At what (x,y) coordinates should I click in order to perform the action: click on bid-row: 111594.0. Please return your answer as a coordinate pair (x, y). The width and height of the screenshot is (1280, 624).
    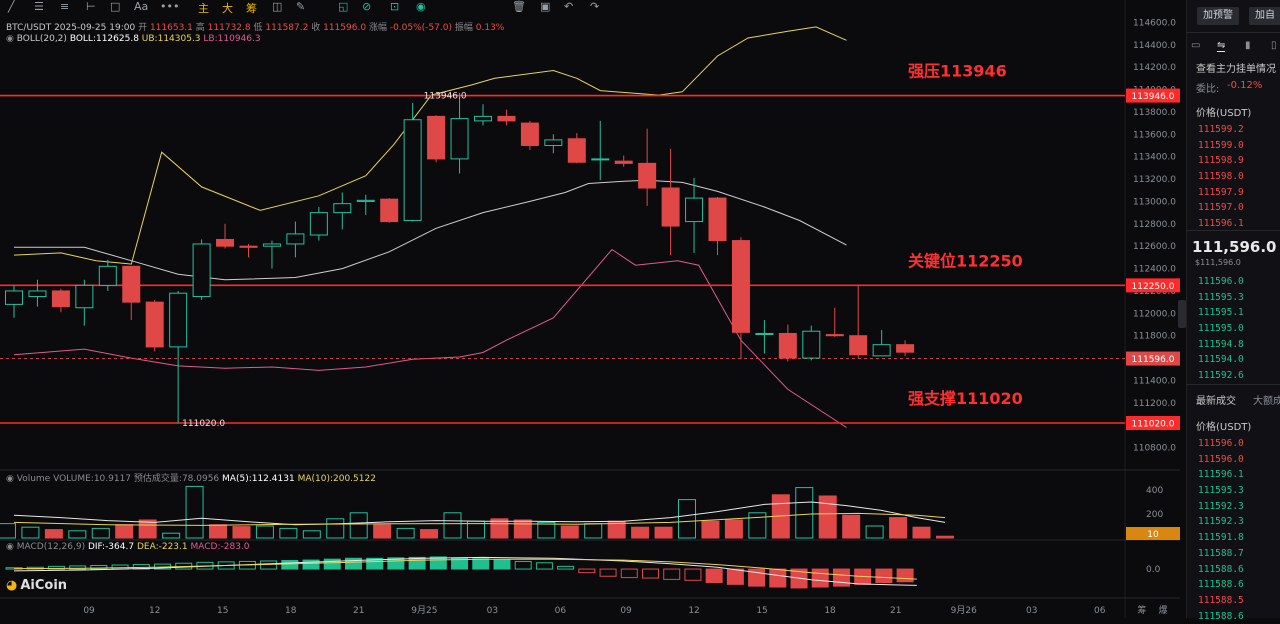
    Looking at the image, I should click on (1221, 360).